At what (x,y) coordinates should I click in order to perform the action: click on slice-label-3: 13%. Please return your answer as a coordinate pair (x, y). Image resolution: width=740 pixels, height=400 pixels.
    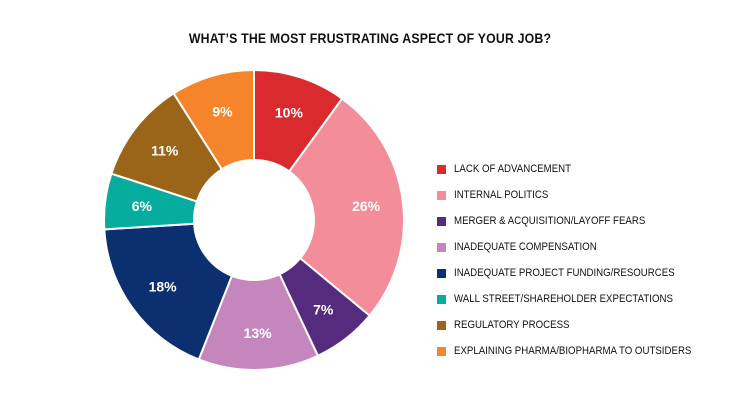
    Looking at the image, I should click on (258, 333).